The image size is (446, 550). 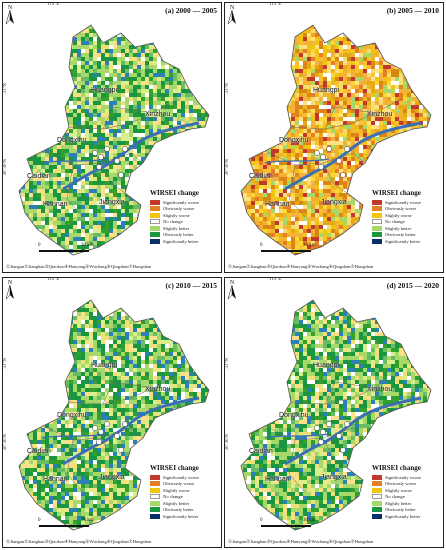 I want to click on panel-title: (a) 2000 — 2005, so click(x=191, y=10).